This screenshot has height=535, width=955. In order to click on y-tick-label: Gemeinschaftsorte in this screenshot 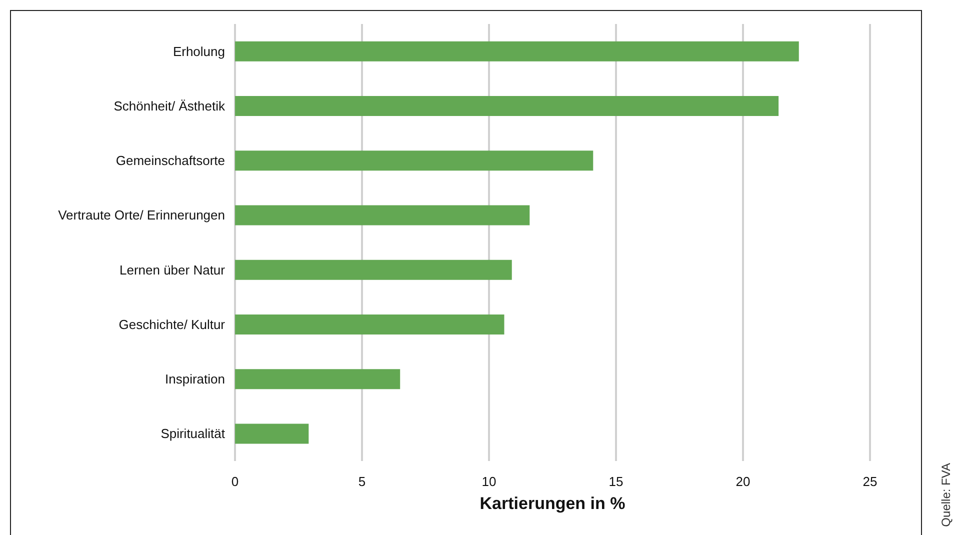, I will do `click(170, 160)`.